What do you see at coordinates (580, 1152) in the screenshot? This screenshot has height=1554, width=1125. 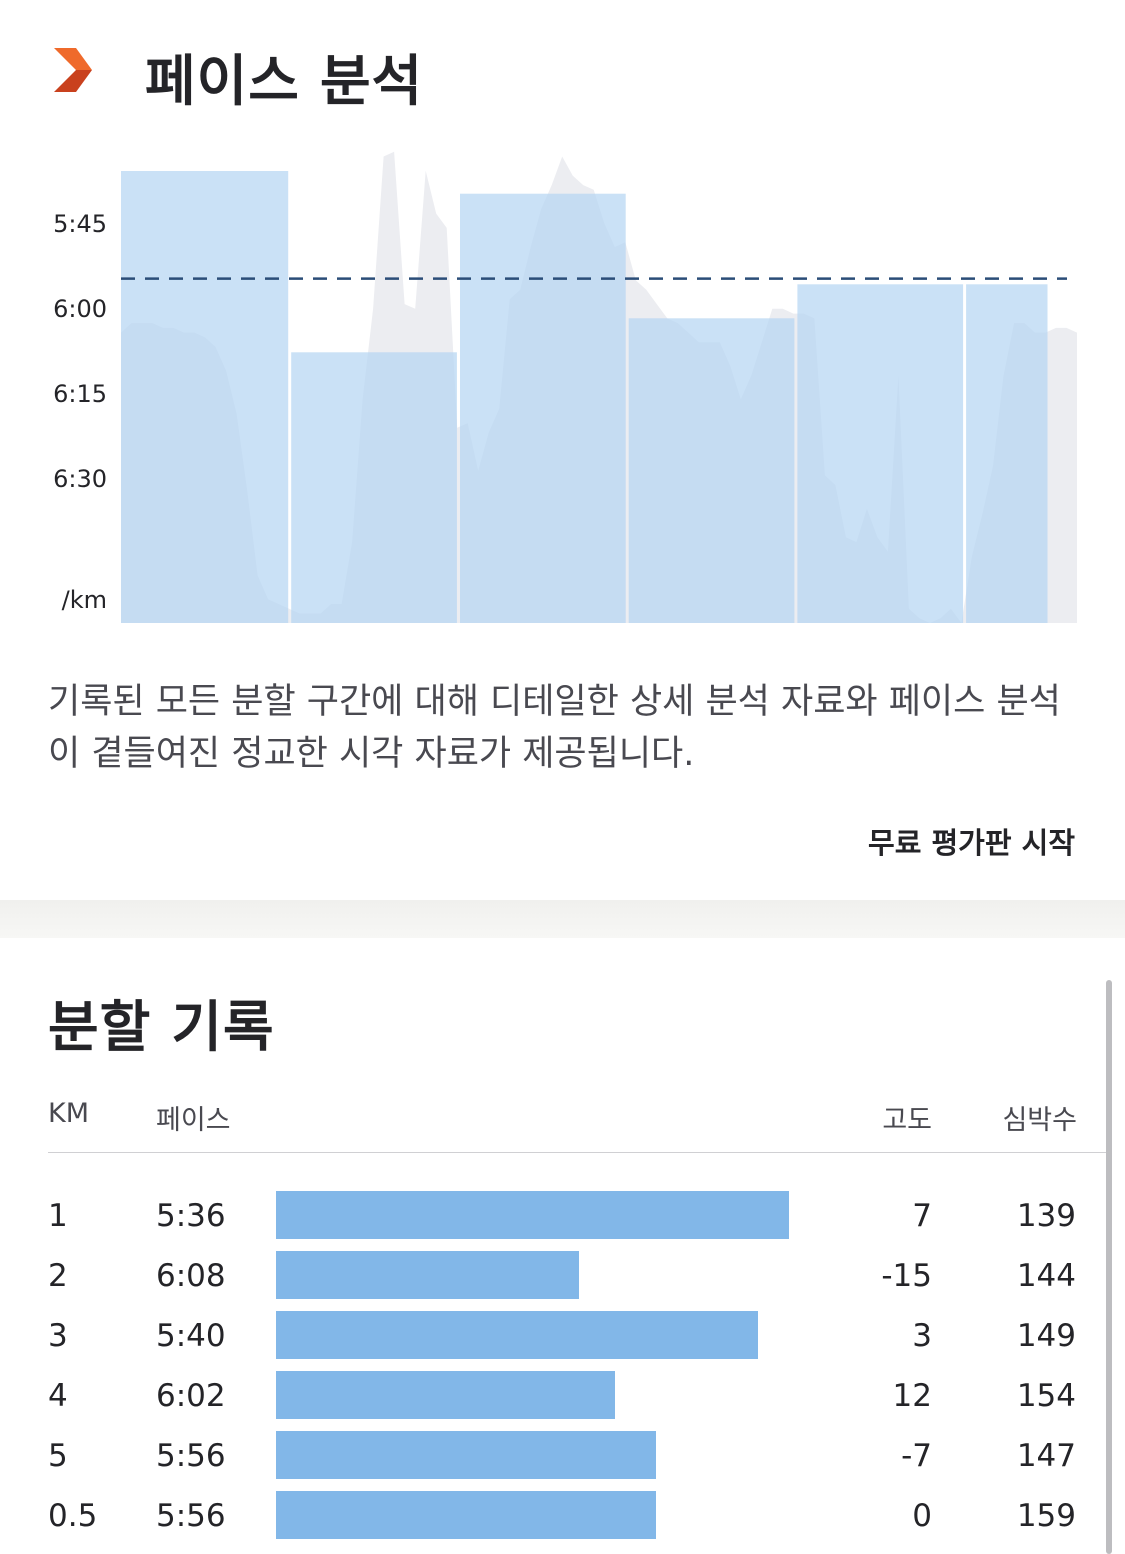 I see `header-divider` at bounding box center [580, 1152].